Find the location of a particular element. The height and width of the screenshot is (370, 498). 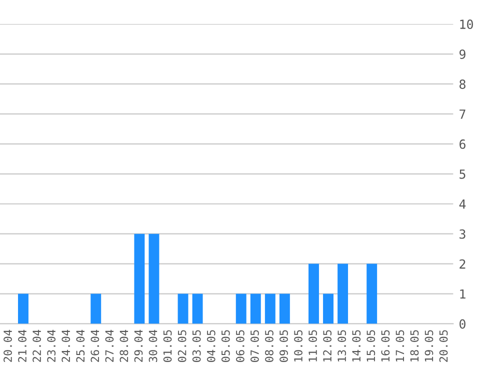

x-tick-label: 09.05 is located at coordinates (284, 346).